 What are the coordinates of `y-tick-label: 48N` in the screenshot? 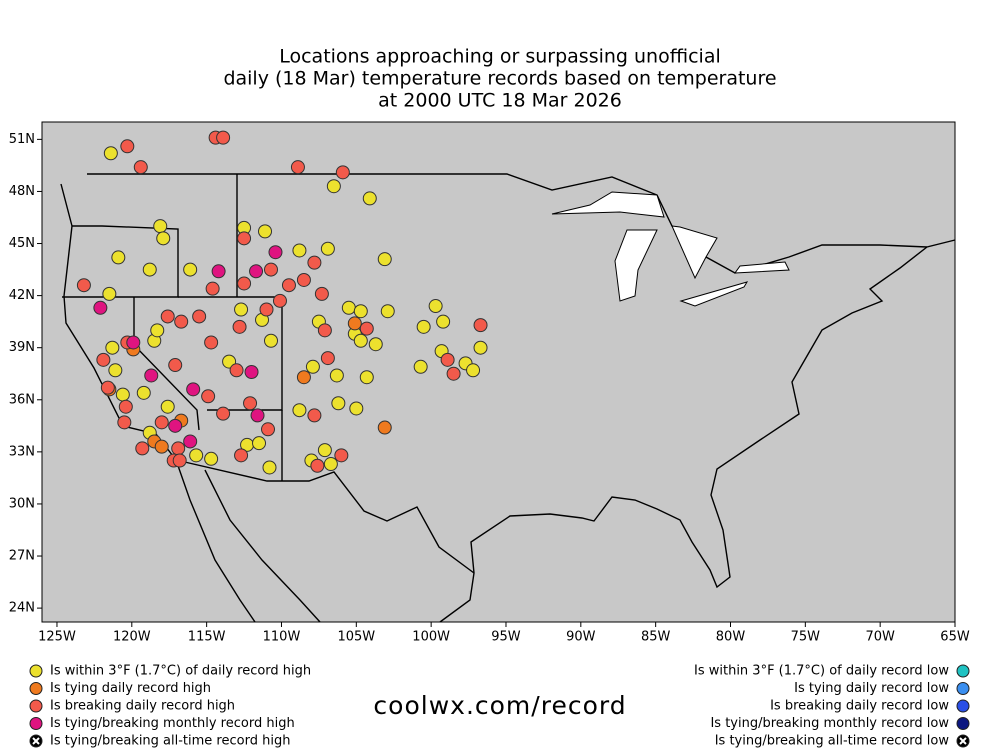 It's located at (22, 191).